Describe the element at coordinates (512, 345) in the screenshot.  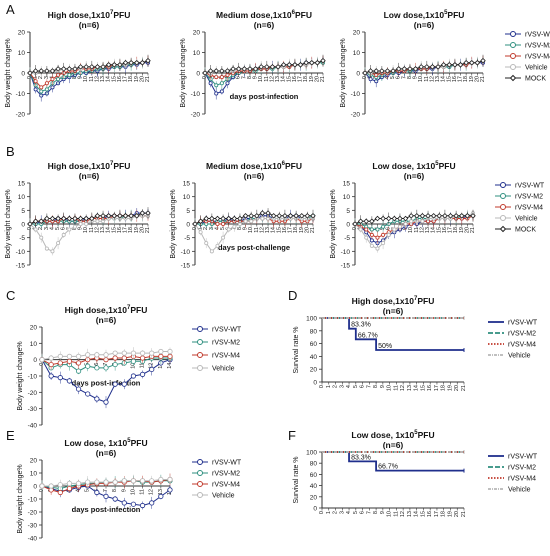
I see `legend-item: rVSV-M4` at that location.